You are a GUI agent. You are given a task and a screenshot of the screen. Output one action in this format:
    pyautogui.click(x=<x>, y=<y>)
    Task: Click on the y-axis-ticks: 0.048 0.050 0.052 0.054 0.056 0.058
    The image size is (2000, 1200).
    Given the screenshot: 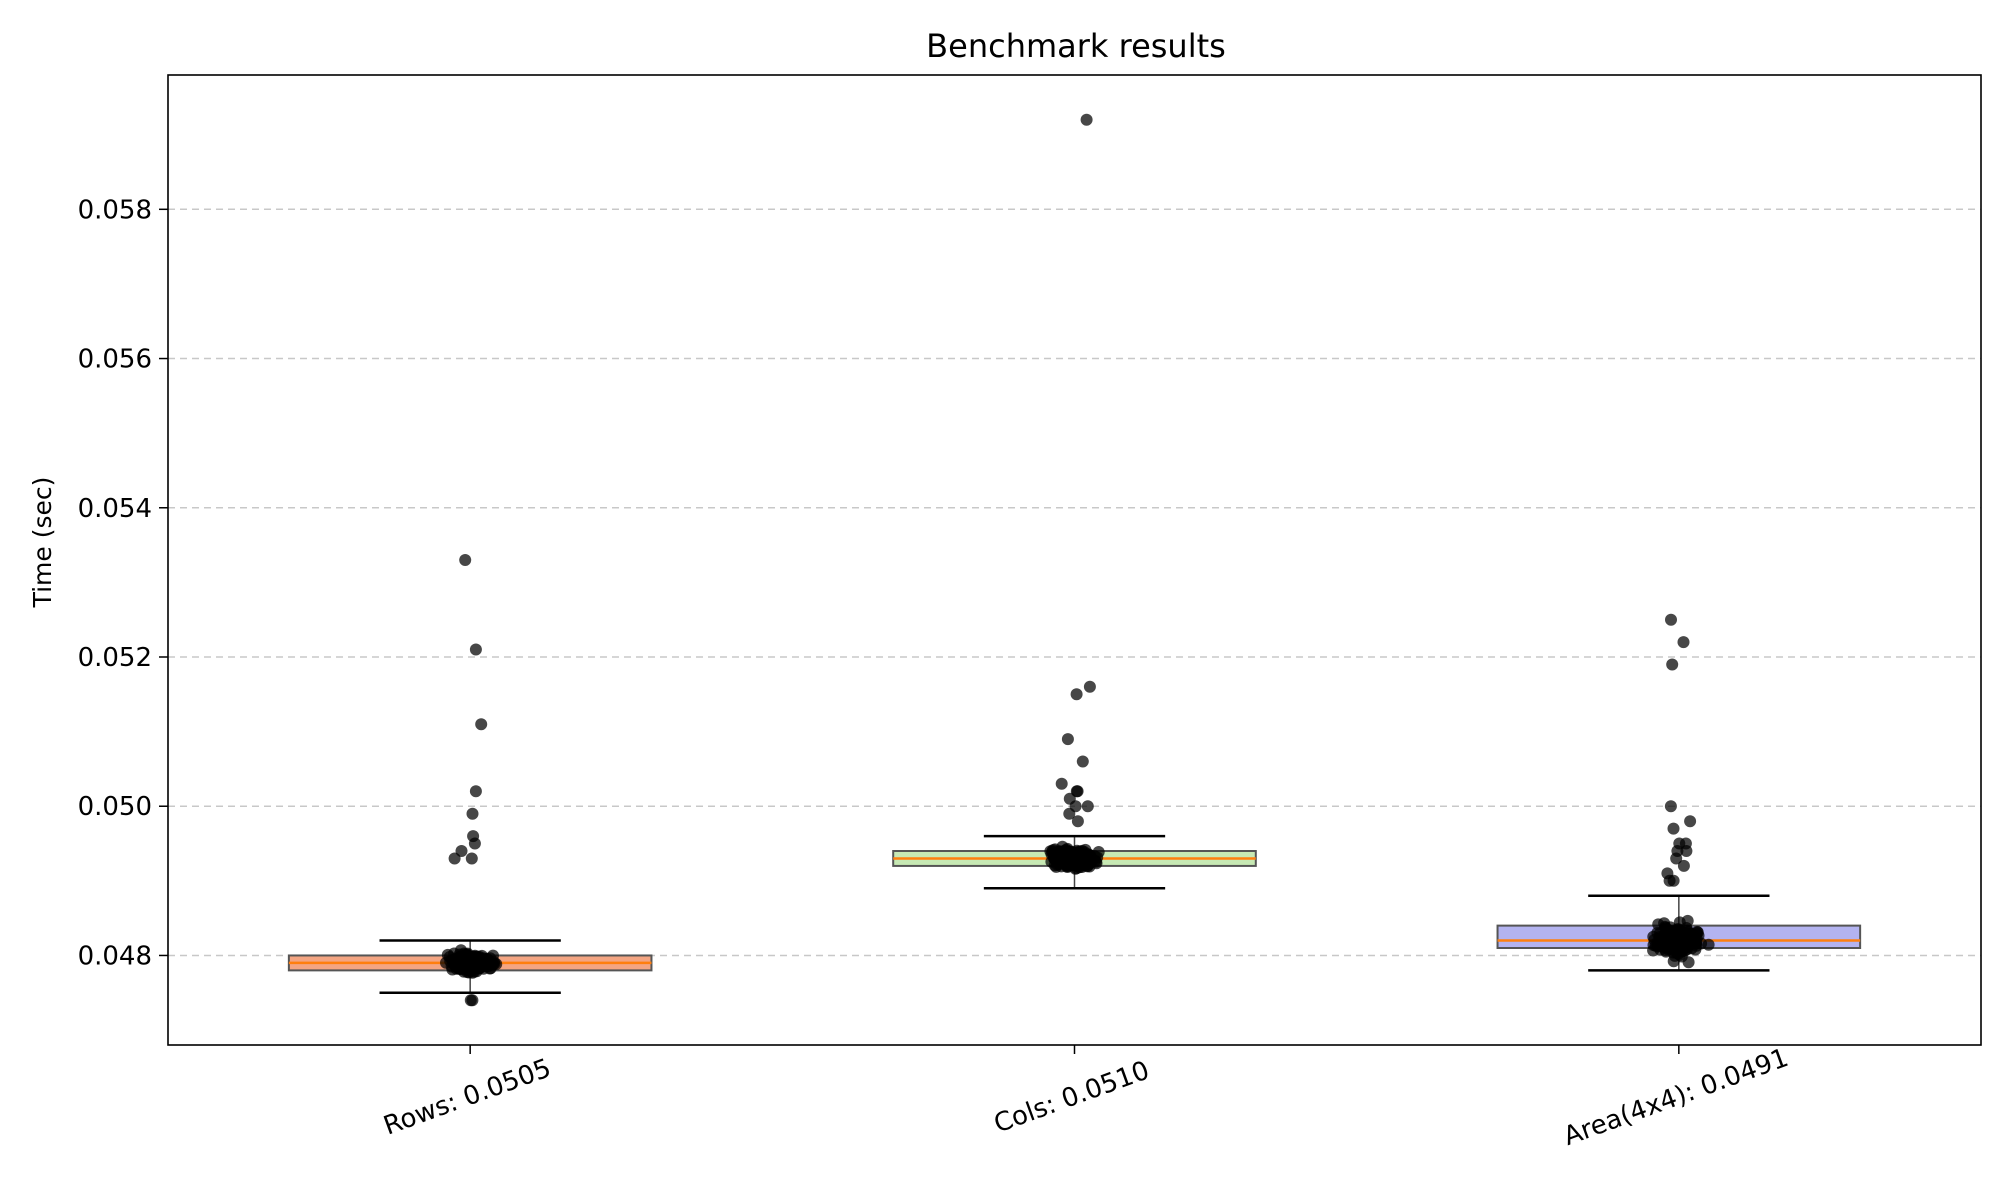 What is the action you would take?
    pyautogui.click(x=123, y=583)
    